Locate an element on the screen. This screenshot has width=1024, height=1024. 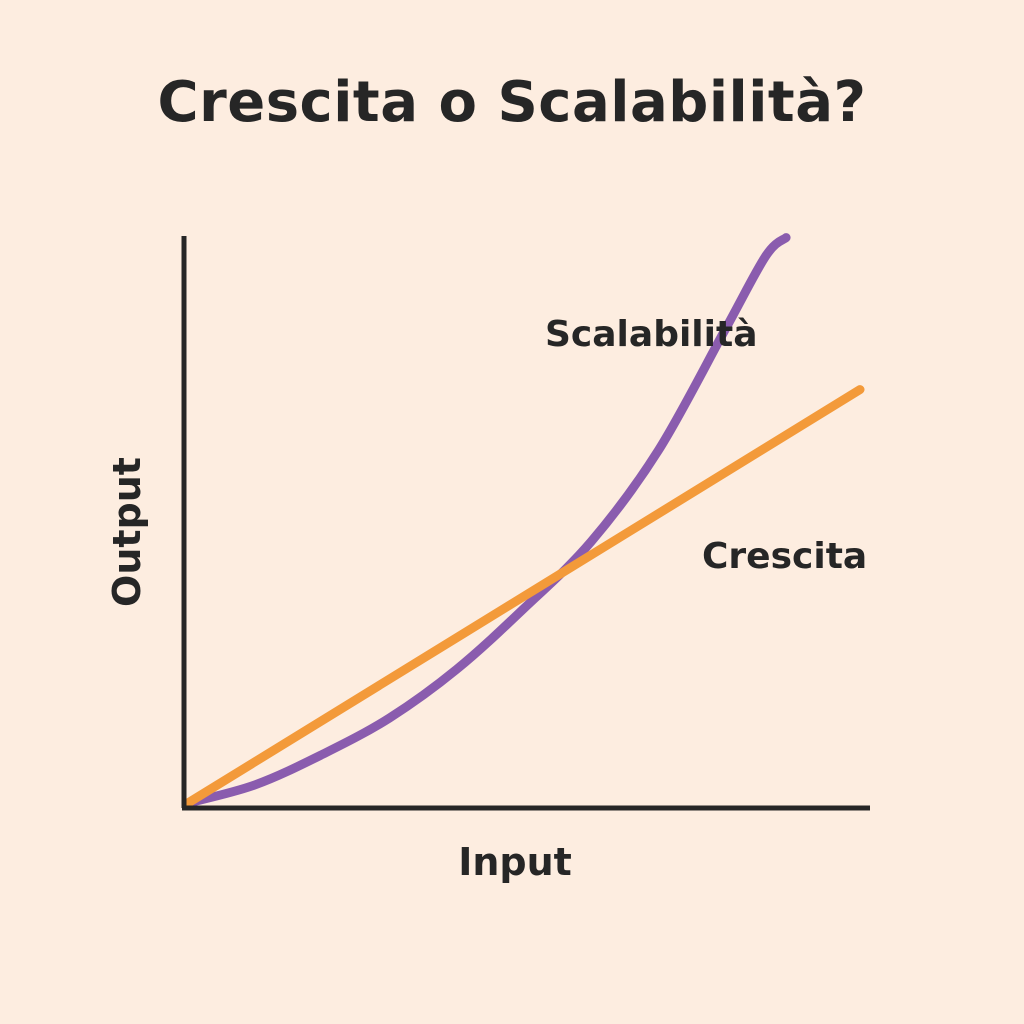
y-axis-label: Output is located at coordinates (127, 532).